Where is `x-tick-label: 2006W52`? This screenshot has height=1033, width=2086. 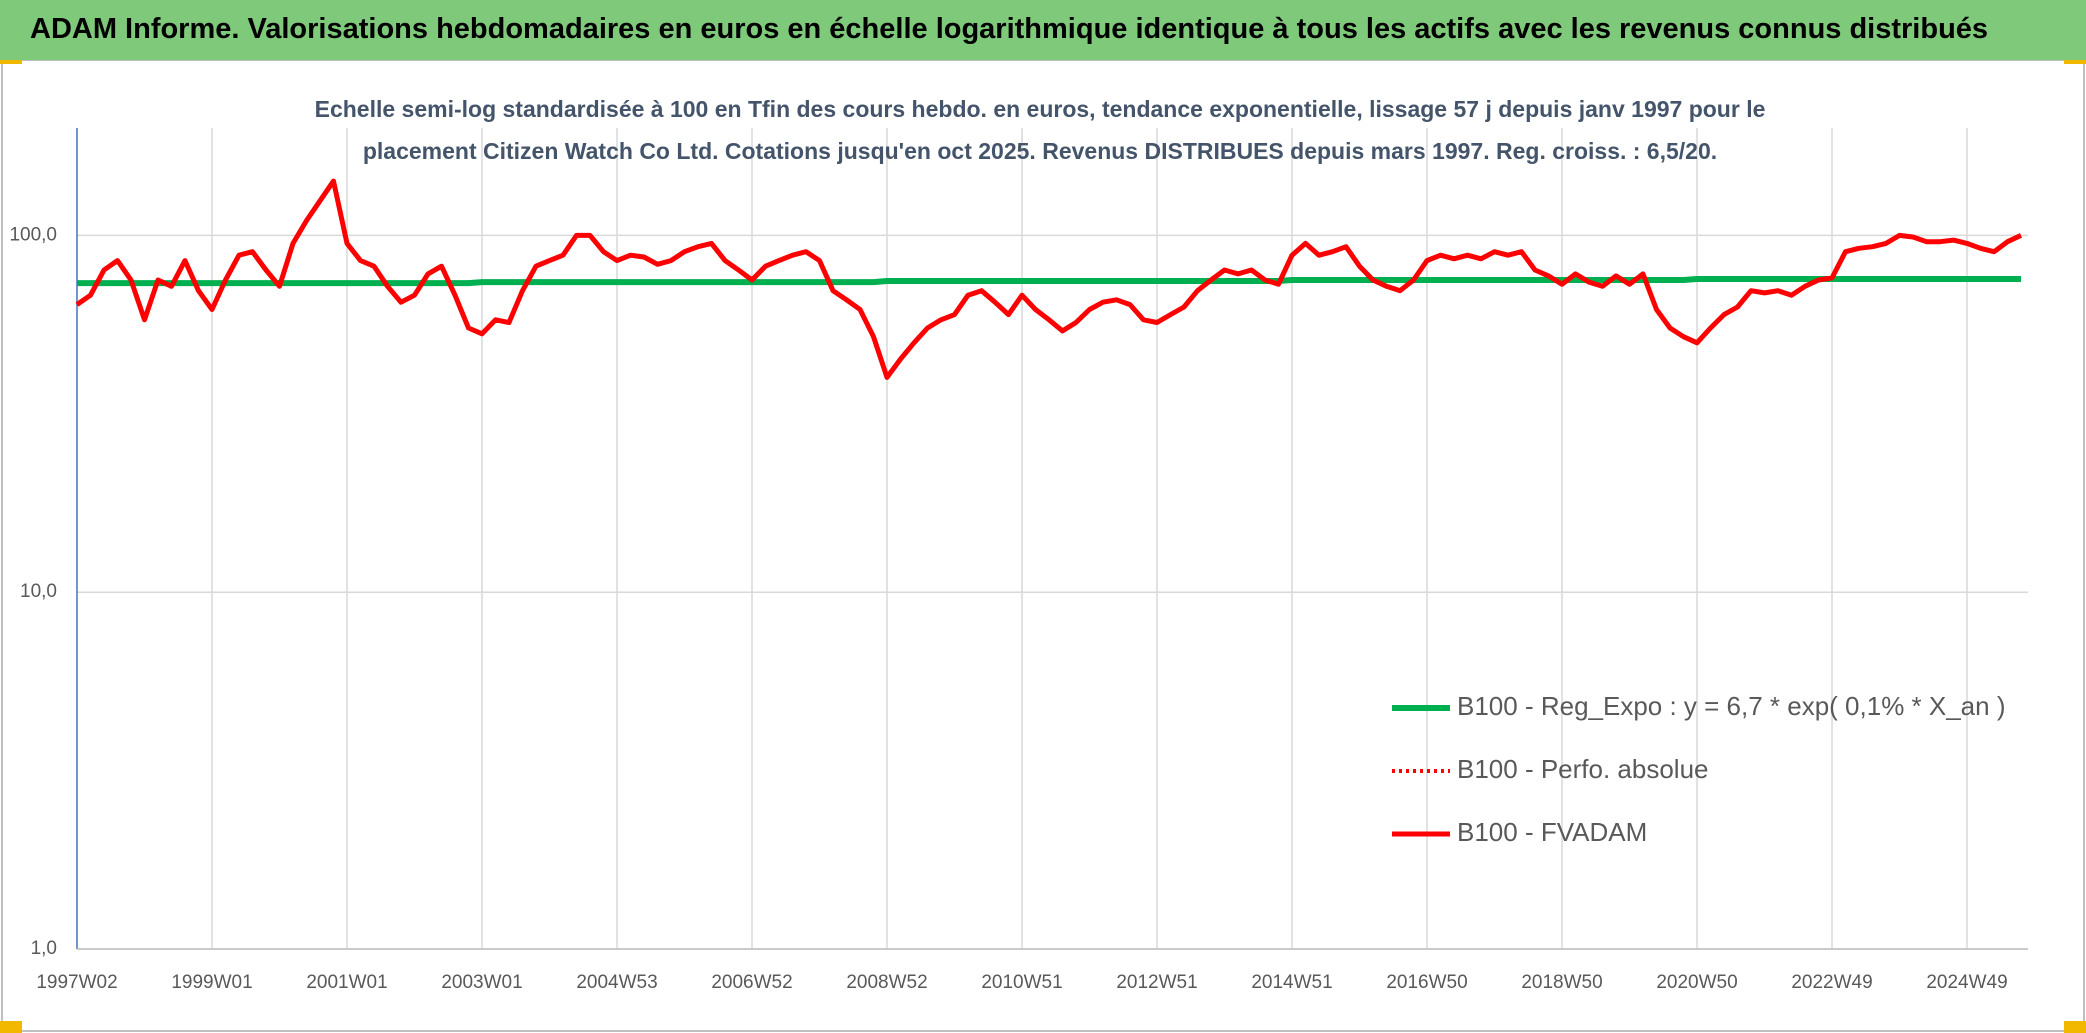
x-tick-label: 2006W52 is located at coordinates (751, 982).